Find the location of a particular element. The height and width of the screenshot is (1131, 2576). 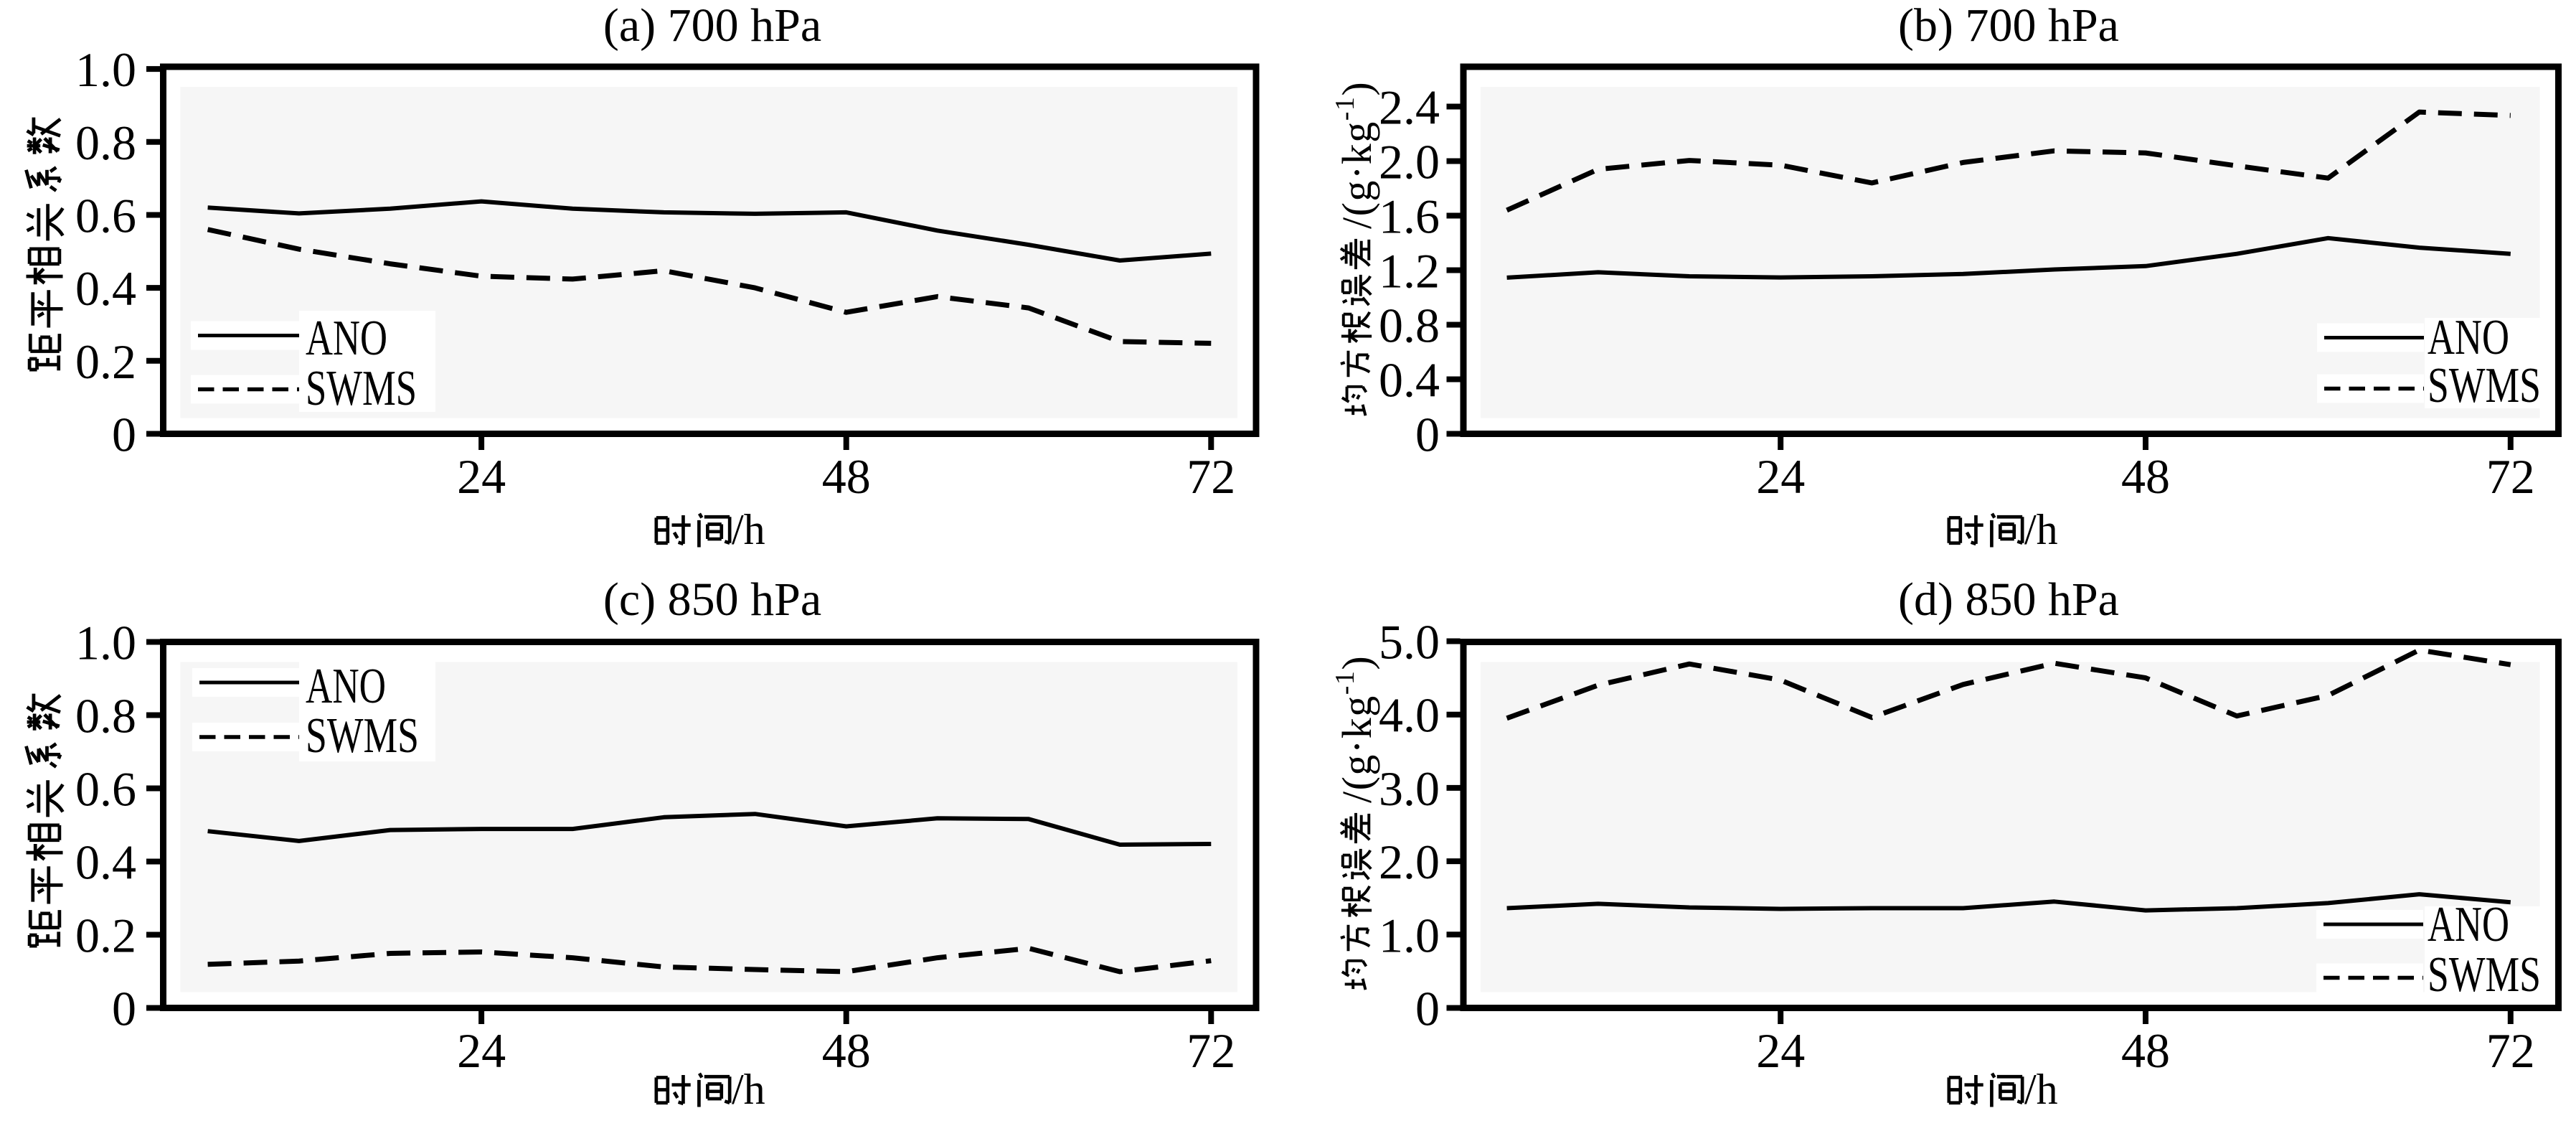

svg-text: (c) 850 hPa is located at coordinates (712, 599).